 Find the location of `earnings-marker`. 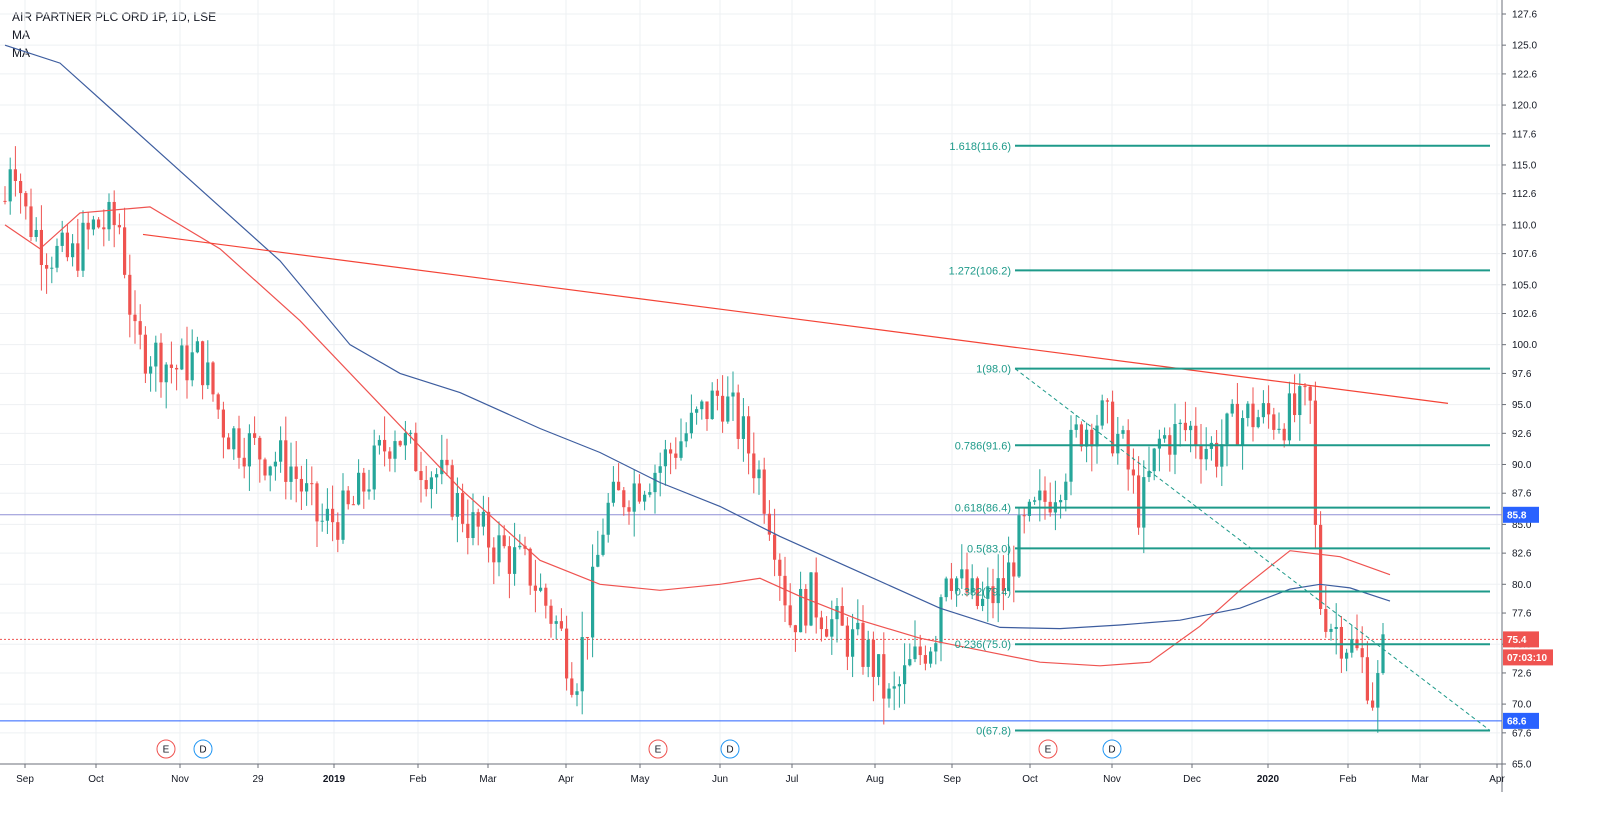

earnings-marker is located at coordinates (658, 749).